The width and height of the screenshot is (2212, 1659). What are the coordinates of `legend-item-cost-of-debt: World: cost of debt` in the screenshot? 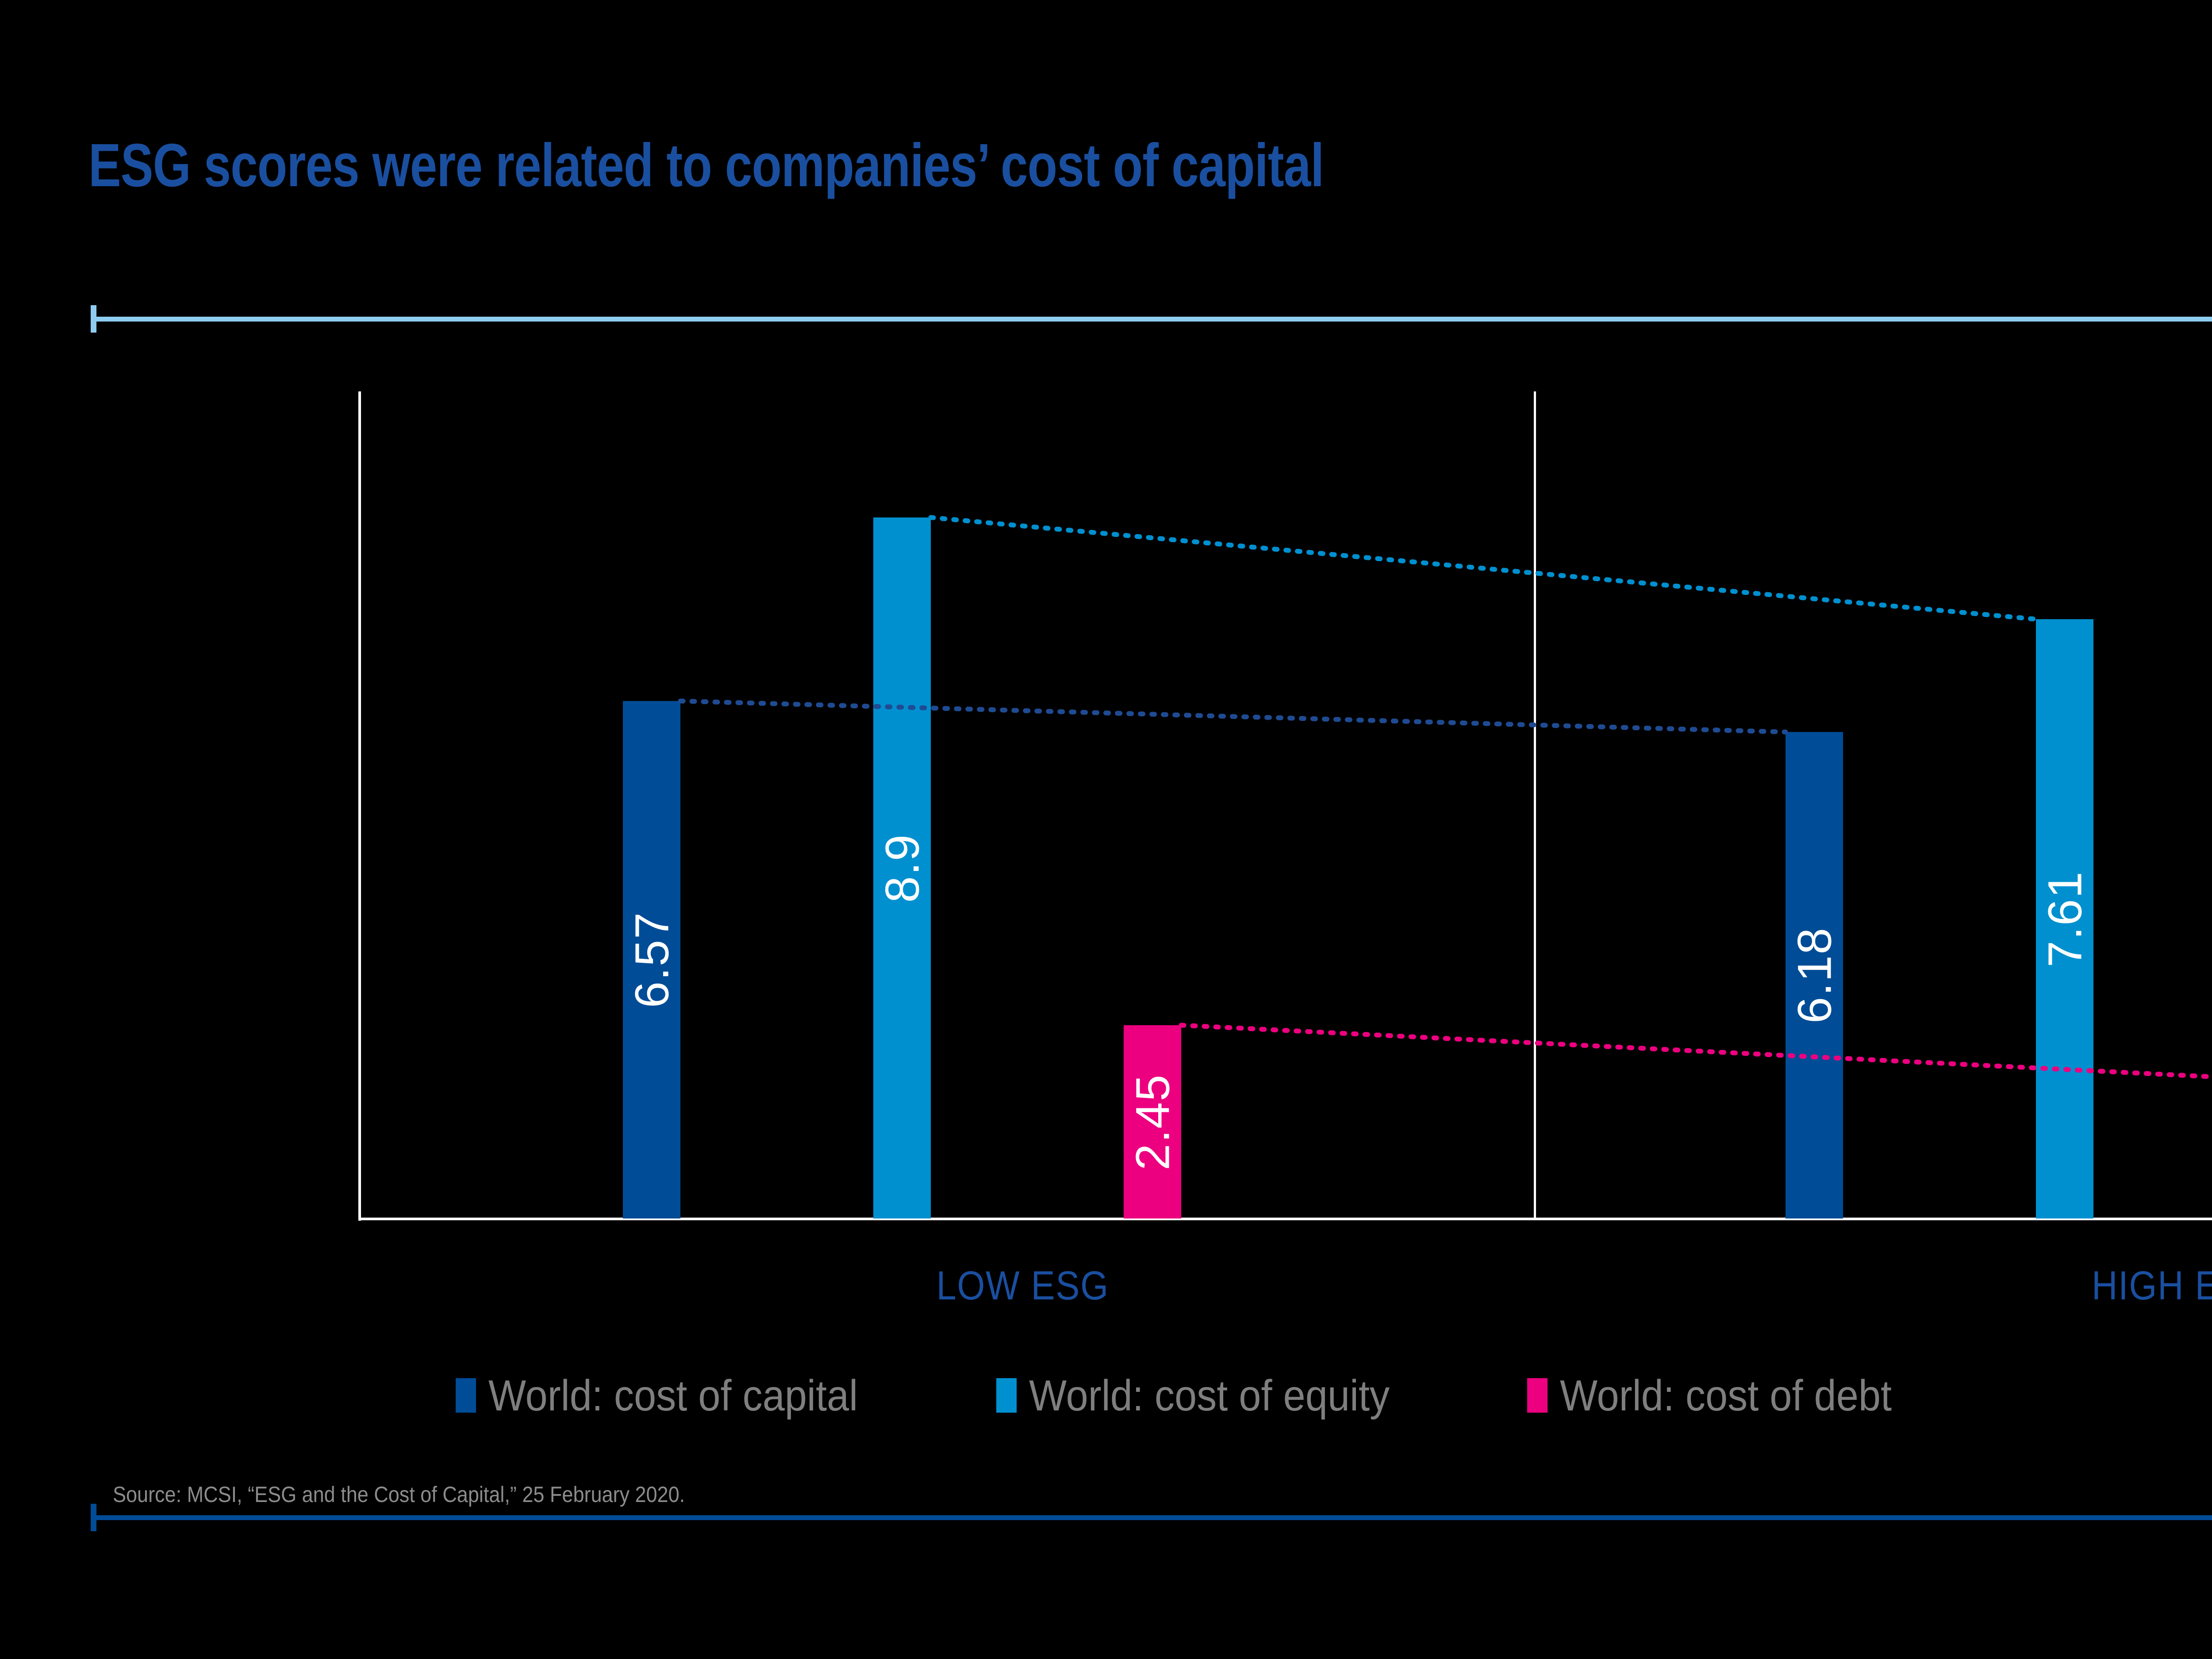 It's located at (1724, 1396).